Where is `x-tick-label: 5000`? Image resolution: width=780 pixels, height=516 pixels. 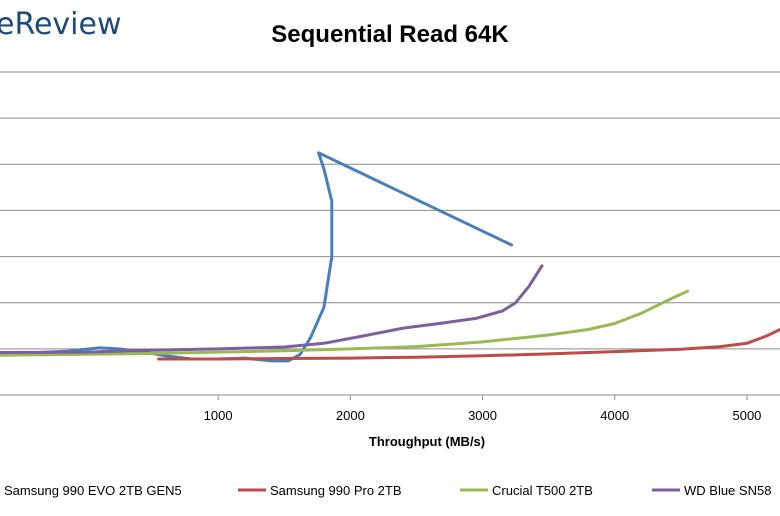
x-tick-label: 5000 is located at coordinates (746, 415).